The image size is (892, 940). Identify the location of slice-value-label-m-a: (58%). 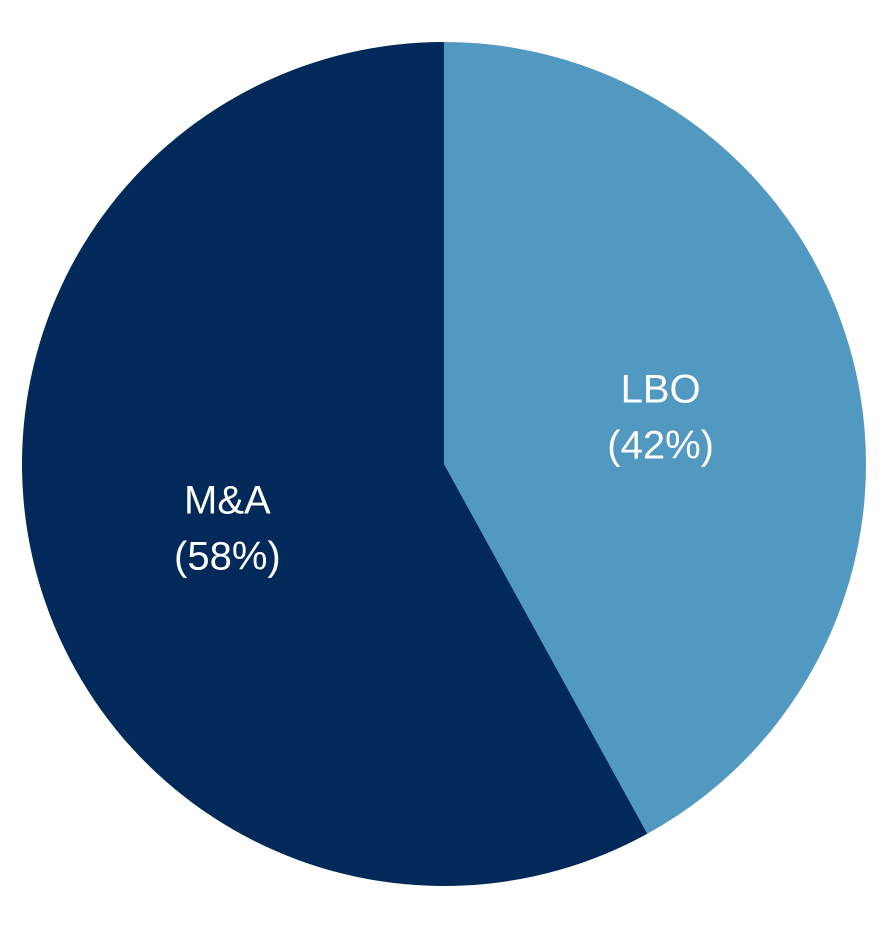
(227, 557).